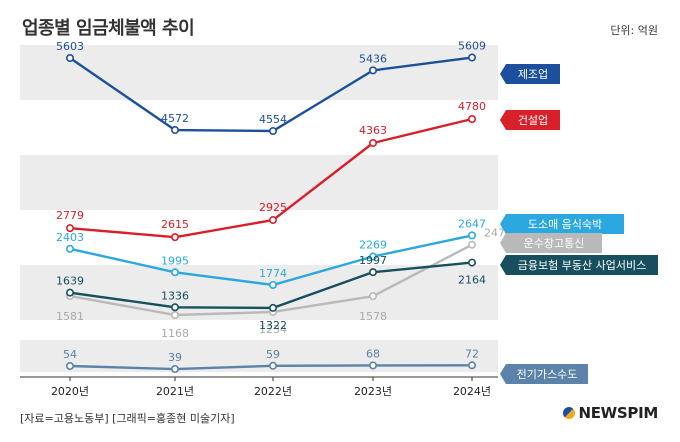 This screenshot has width=680, height=442. What do you see at coordinates (70, 215) in the screenshot?
I see `data-label: 2779` at bounding box center [70, 215].